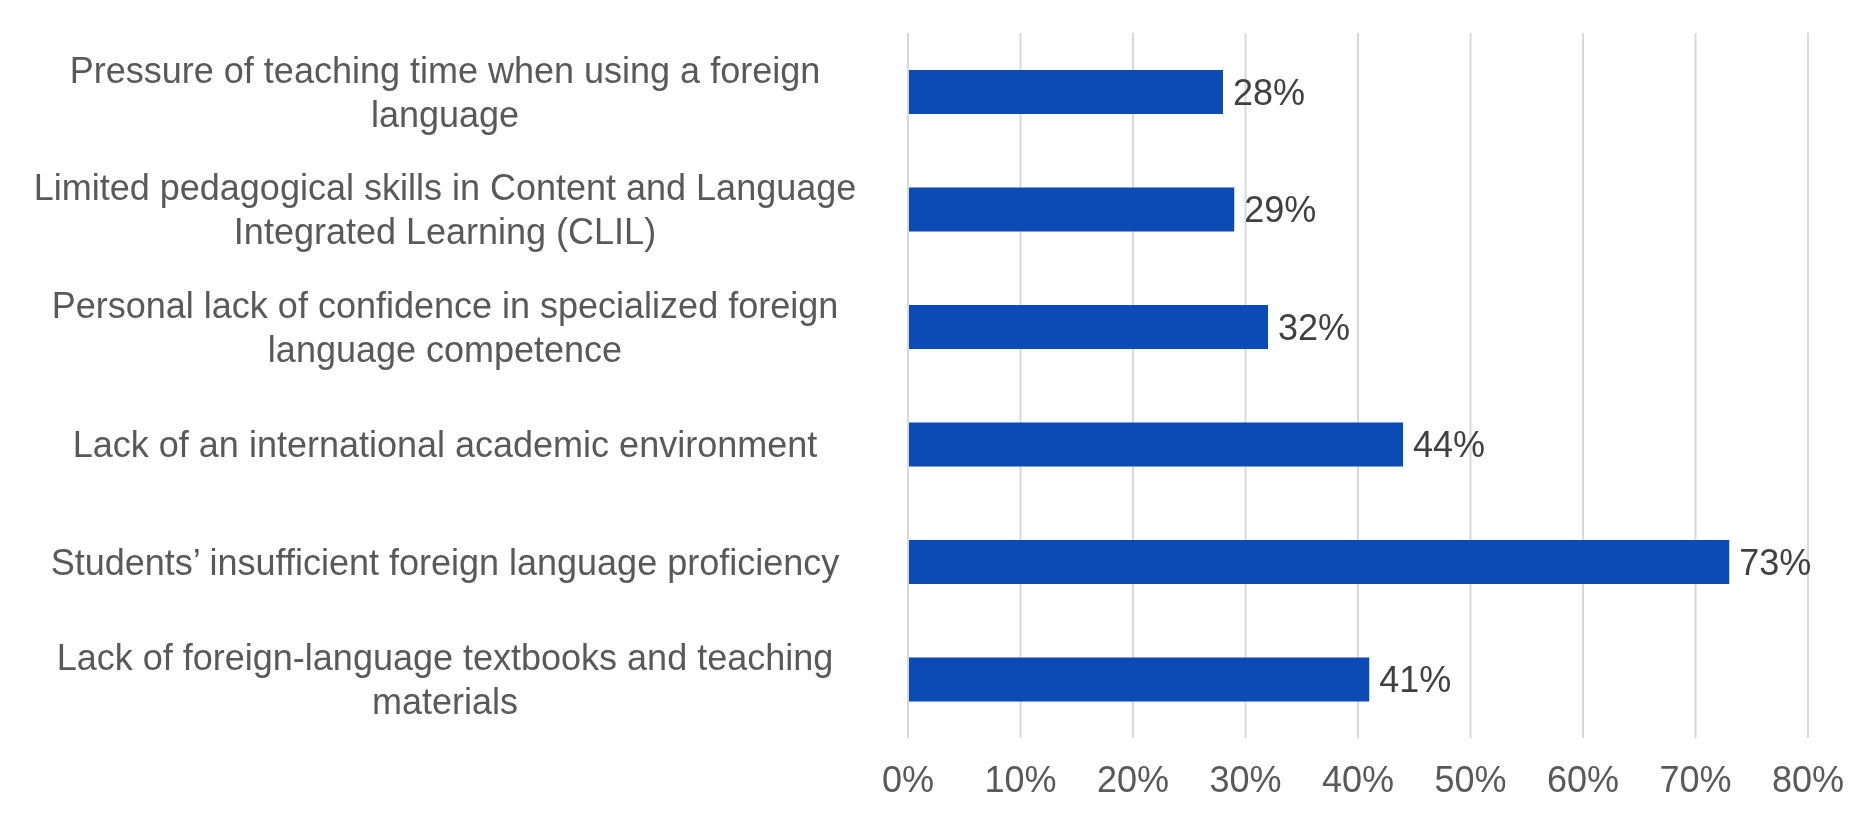 The width and height of the screenshot is (1875, 823). Describe the element at coordinates (1245, 779) in the screenshot. I see `x-tick-label: 30%` at that location.